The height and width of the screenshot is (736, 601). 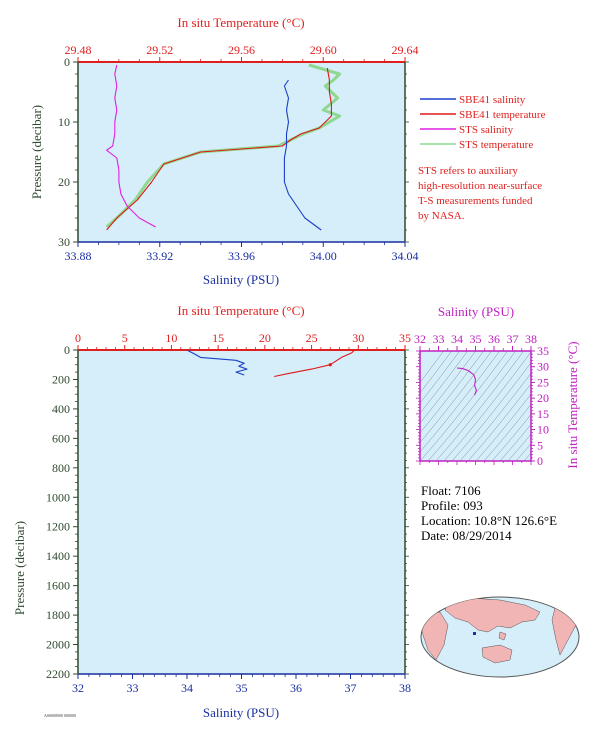 I want to click on ts-salinity-tick-label: 32, so click(x=420, y=339).